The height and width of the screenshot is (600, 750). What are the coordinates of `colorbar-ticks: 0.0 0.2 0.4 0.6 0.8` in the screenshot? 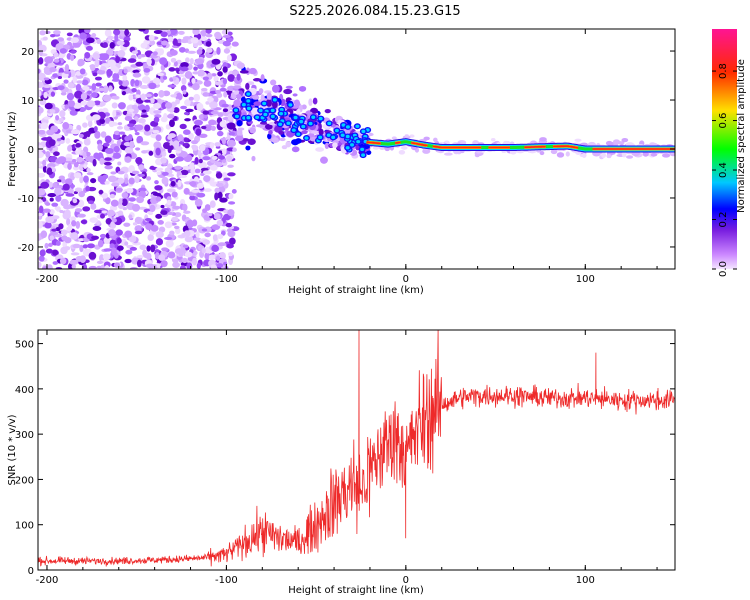 It's located at (724, 170).